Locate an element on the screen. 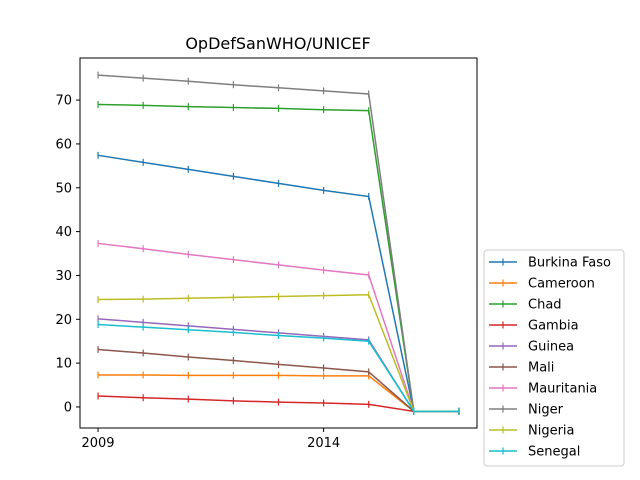 Image resolution: width=640 pixels, height=480 pixels. legend-label: Nigeria is located at coordinates (551, 431).